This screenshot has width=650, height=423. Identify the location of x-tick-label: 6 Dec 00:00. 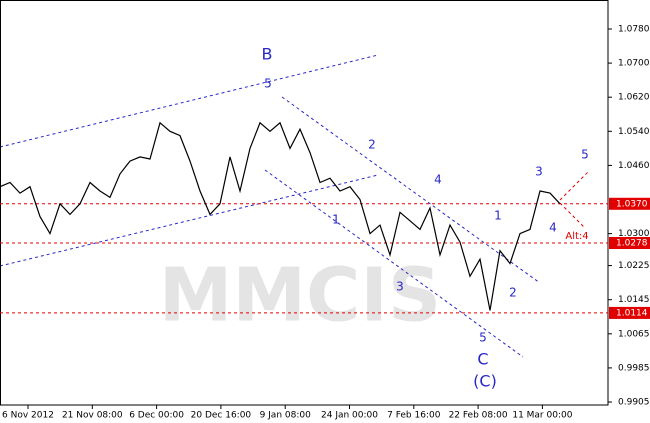
(156, 416).